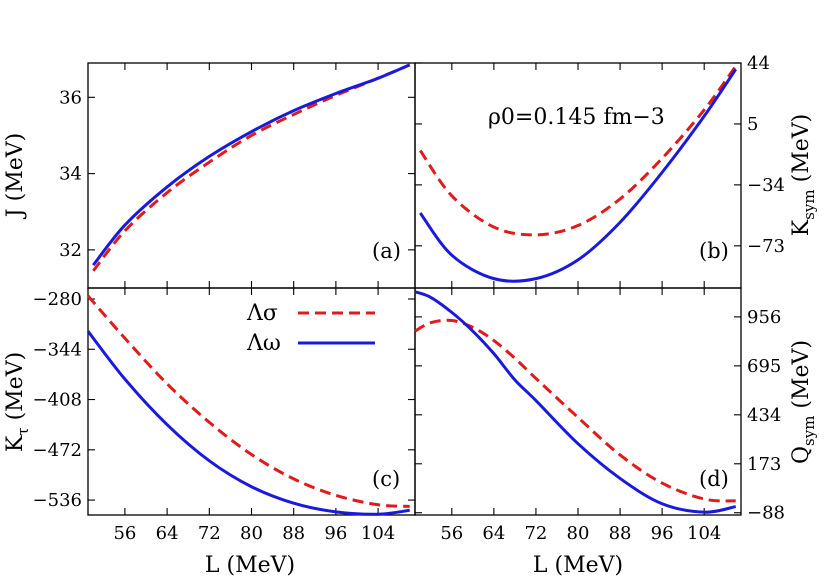  I want to click on ylabel-c: Kτ (MeV), so click(17, 402).